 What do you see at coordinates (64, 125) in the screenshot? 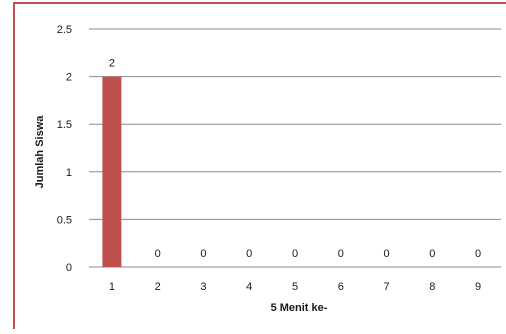
I see `y-tick-label: 1.5` at bounding box center [64, 125].